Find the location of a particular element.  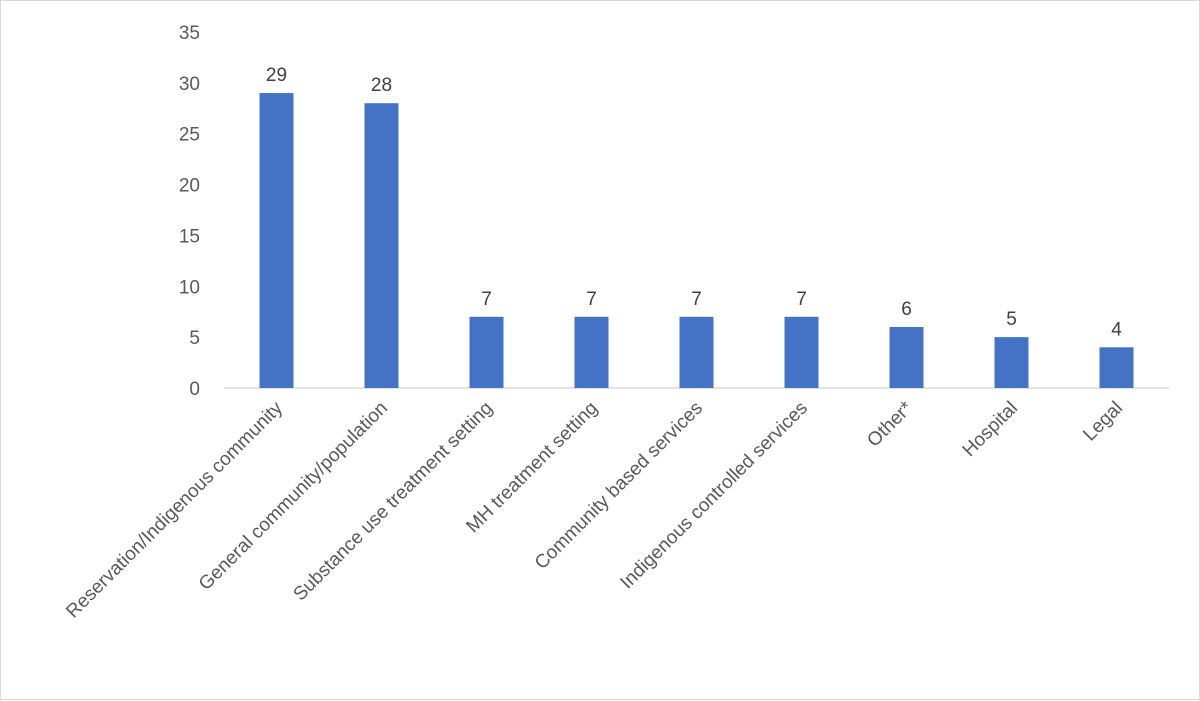

category-label: Community based services is located at coordinates (619, 486).